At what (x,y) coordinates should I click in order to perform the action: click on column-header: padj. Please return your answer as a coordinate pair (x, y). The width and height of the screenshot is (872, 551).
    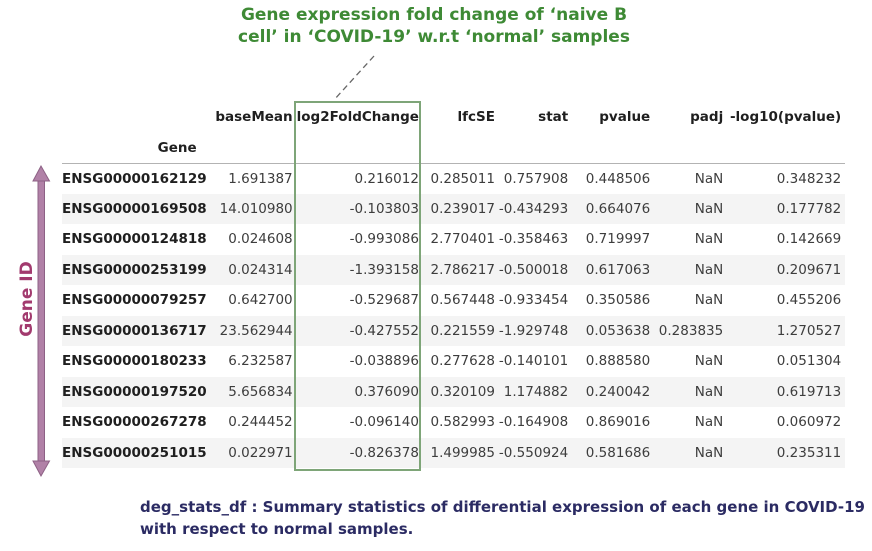
    Looking at the image, I should click on (707, 117).